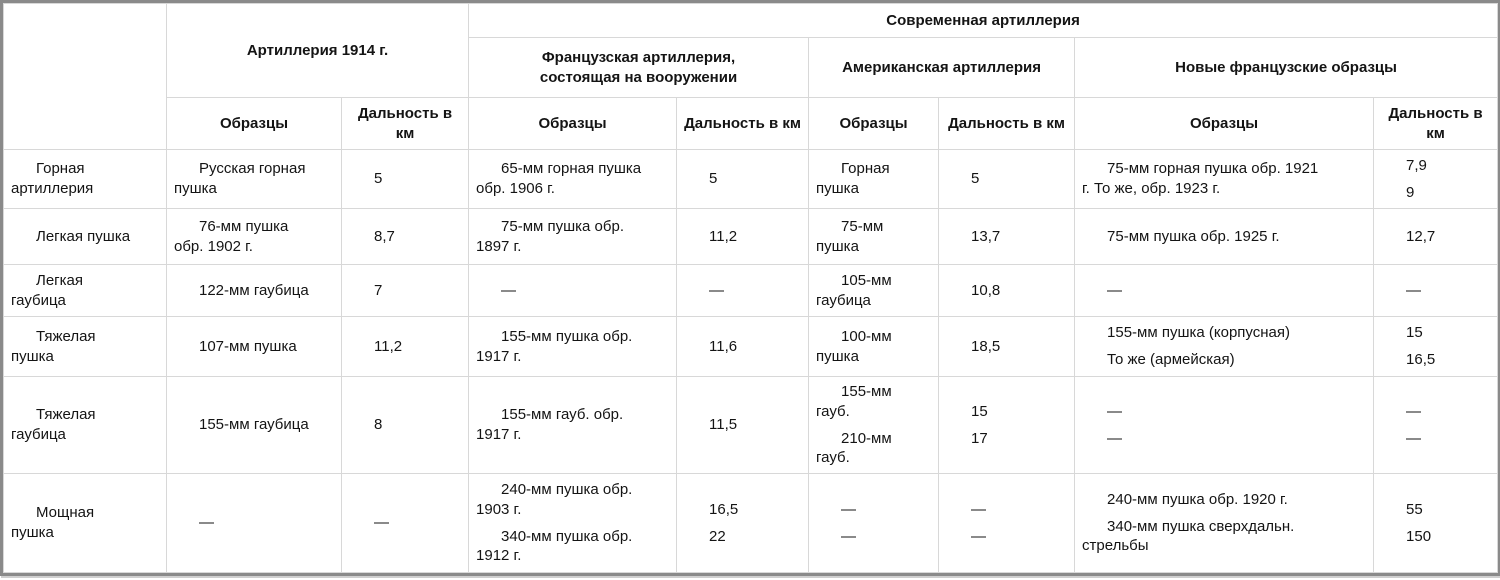 The image size is (1500, 580). What do you see at coordinates (499, 434) in the screenshot?
I see `cell-text-line: 1917 г.` at bounding box center [499, 434].